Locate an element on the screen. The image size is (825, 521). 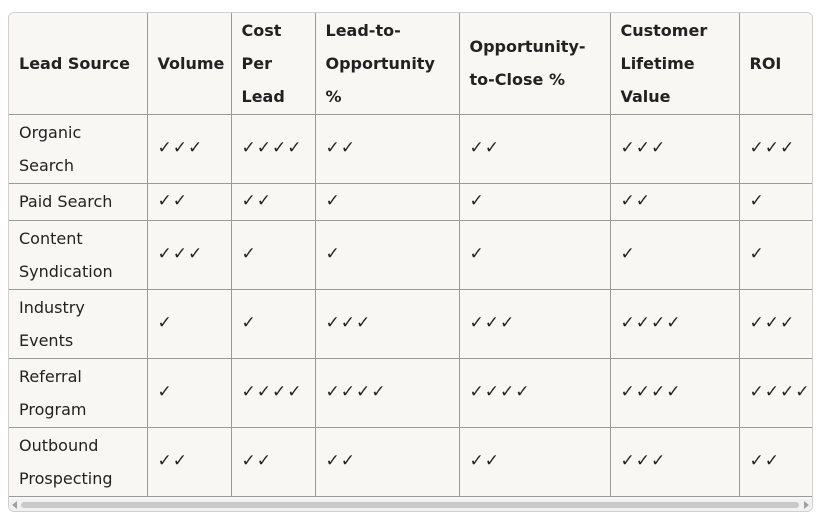
table-row: Outbound Prospecting ✓✓ ✓✓ ✓✓ ✓✓ ✓✓✓ ✓✓ is located at coordinates (410, 461).